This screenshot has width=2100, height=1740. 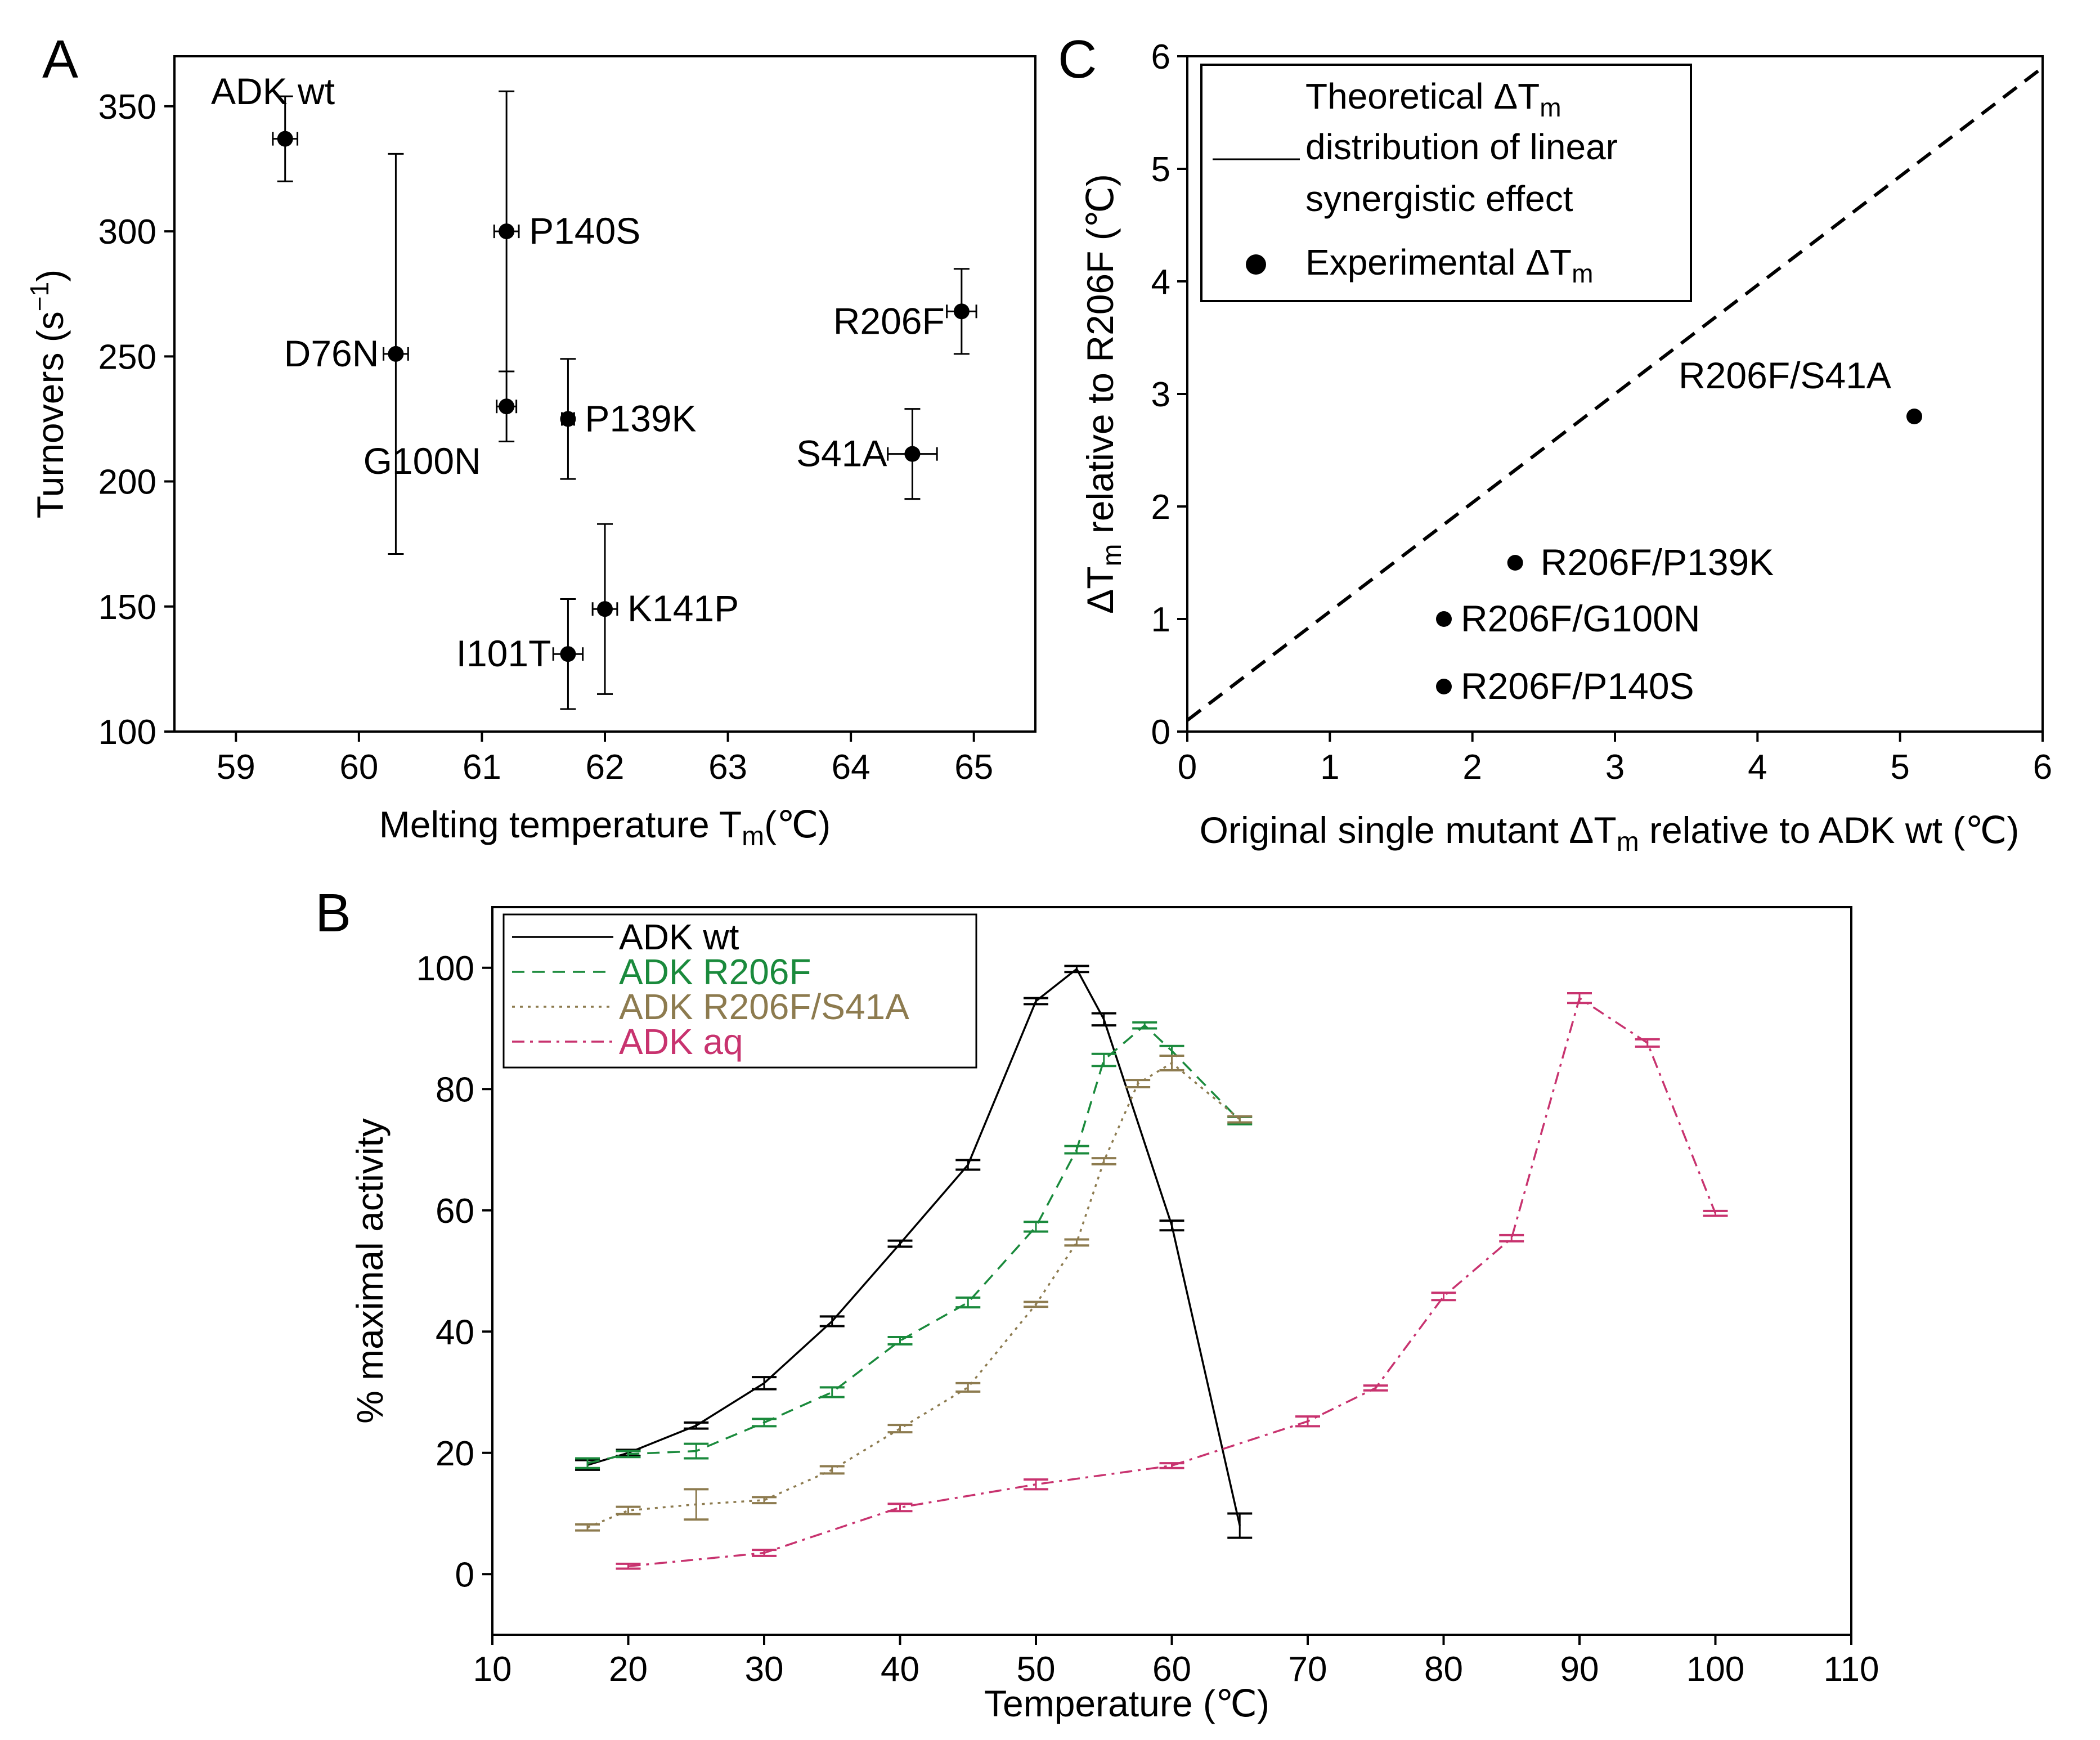 What do you see at coordinates (2043, 767) in the screenshot?
I see `x-tick-label: 6` at bounding box center [2043, 767].